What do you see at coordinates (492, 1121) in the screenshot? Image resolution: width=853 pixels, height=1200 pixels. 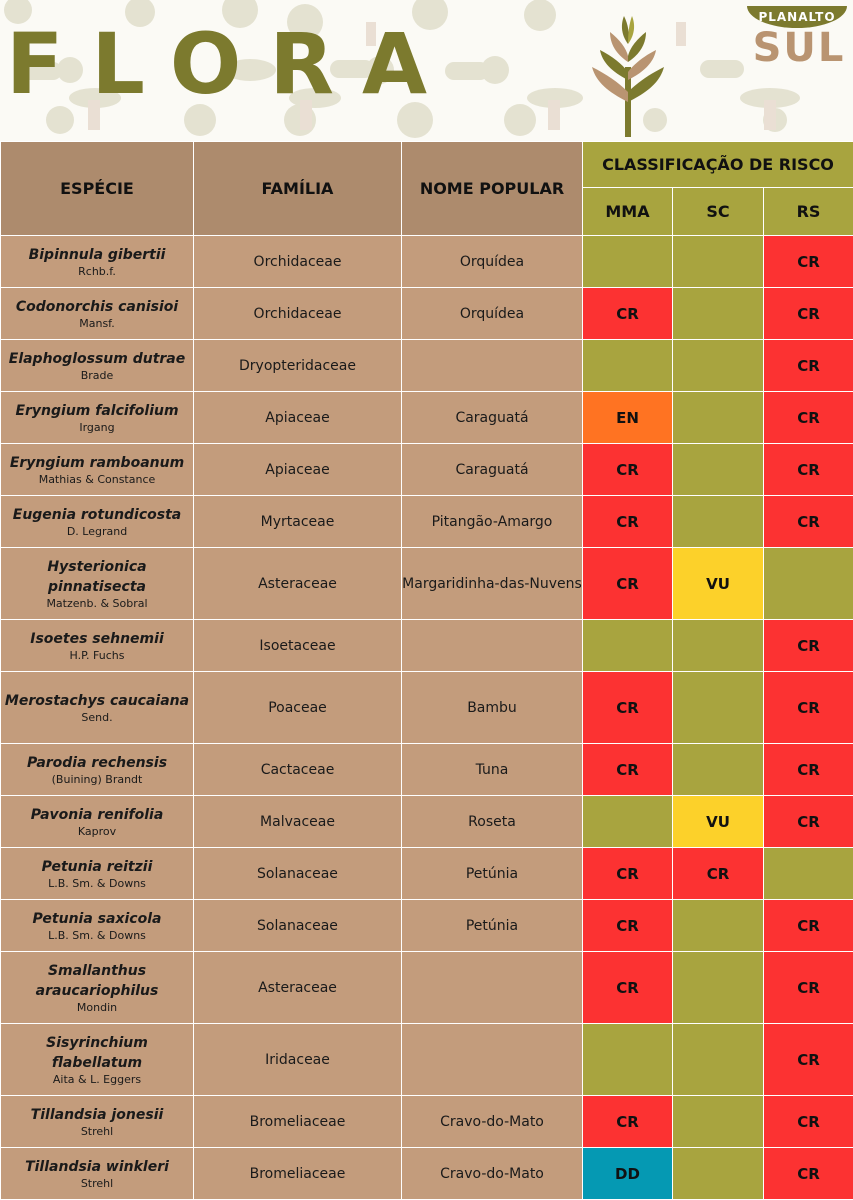 I see `popular-name-cell: Cravo-do-Mato` at bounding box center [492, 1121].